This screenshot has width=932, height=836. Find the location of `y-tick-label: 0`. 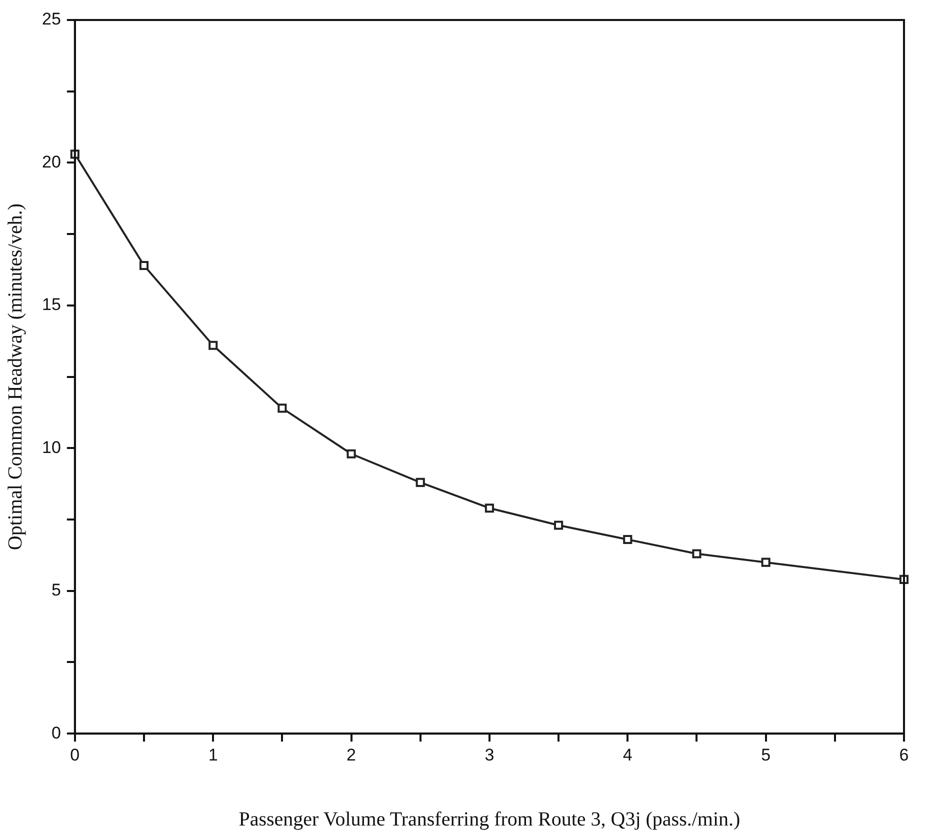

y-tick-label: 0 is located at coordinates (56, 732).